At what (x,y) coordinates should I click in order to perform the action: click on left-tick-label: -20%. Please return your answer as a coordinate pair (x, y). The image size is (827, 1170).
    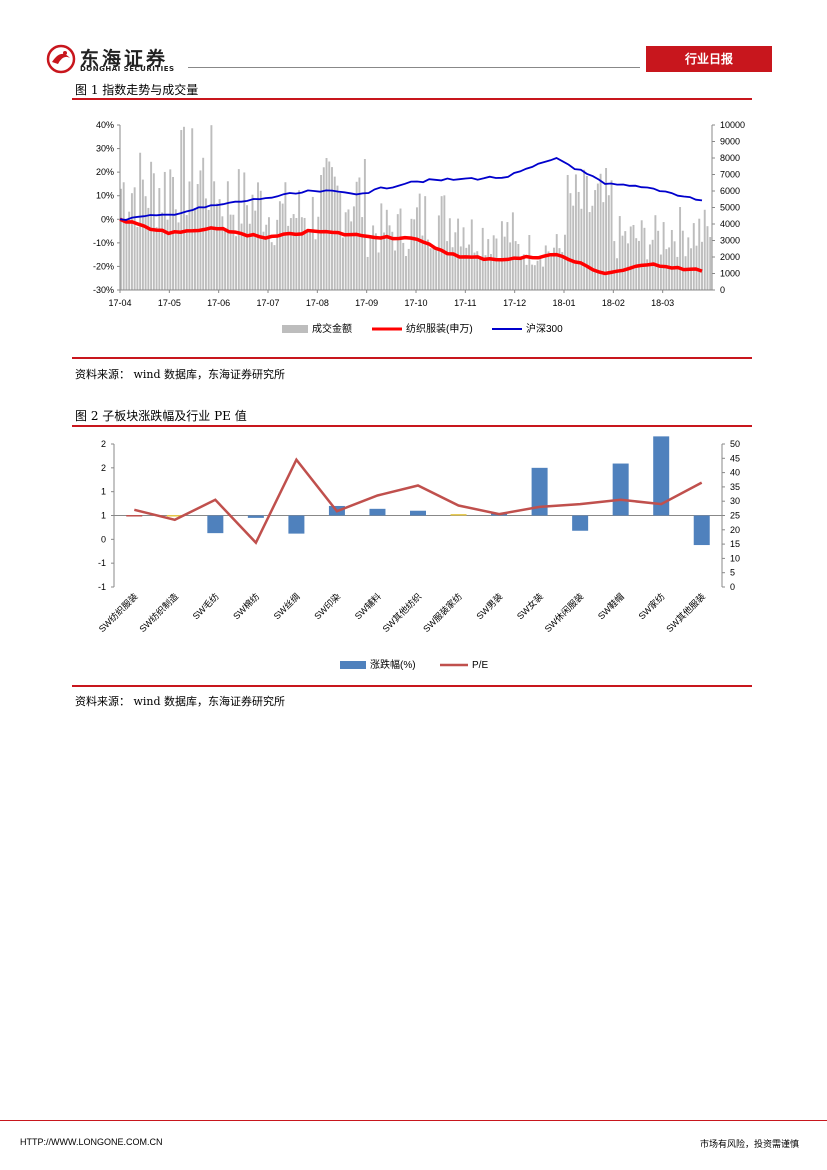
    Looking at the image, I should click on (103, 266).